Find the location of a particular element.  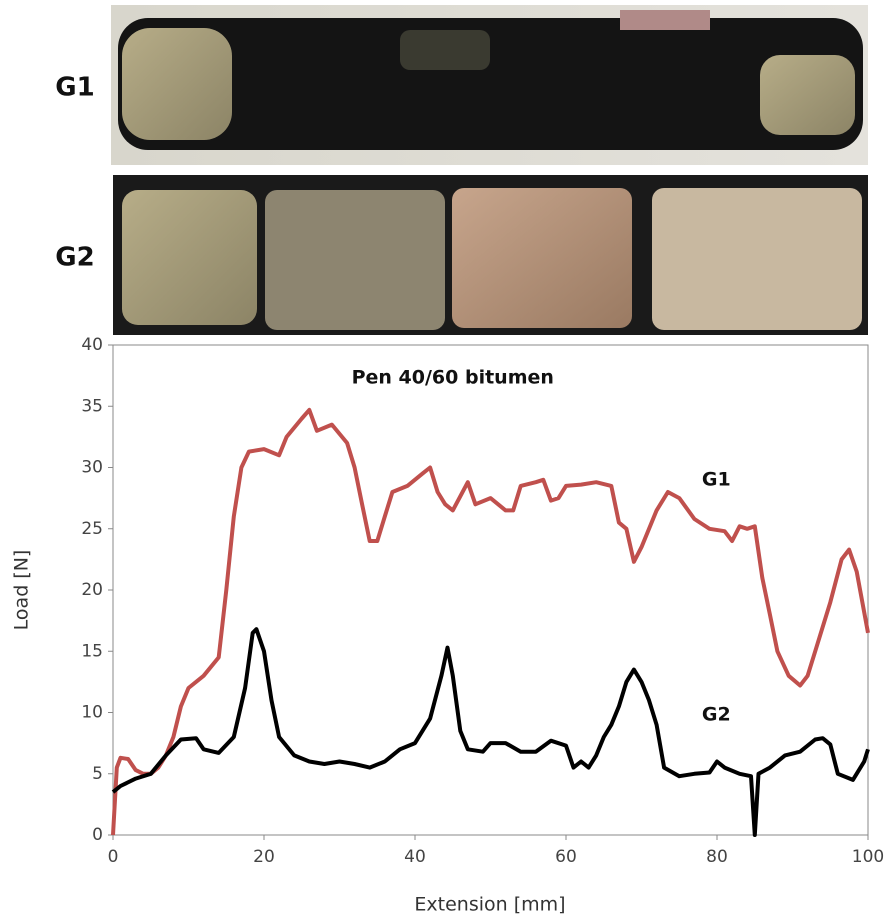

photo-label: G1 is located at coordinates (74, 88).